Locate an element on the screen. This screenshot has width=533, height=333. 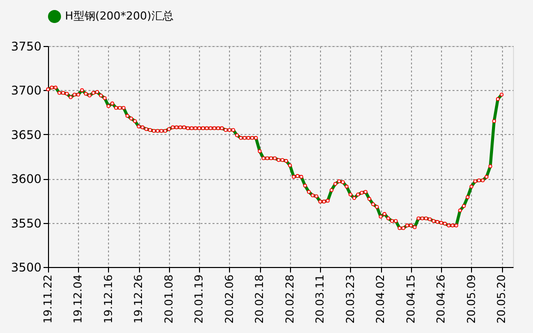
x-tick-label: 20.03.11 is located at coordinates (320, 299).